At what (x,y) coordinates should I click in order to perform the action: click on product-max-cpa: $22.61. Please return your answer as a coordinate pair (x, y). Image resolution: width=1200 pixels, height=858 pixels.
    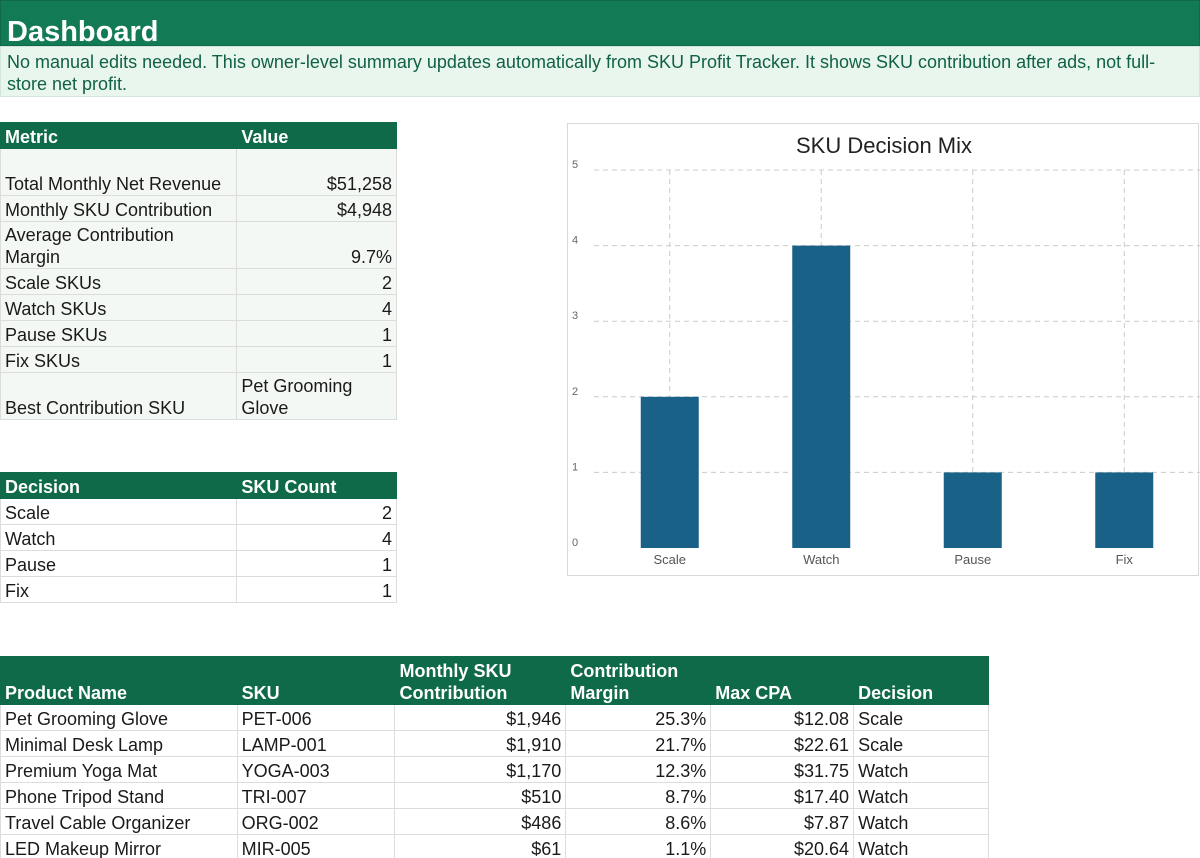
    Looking at the image, I should click on (782, 743).